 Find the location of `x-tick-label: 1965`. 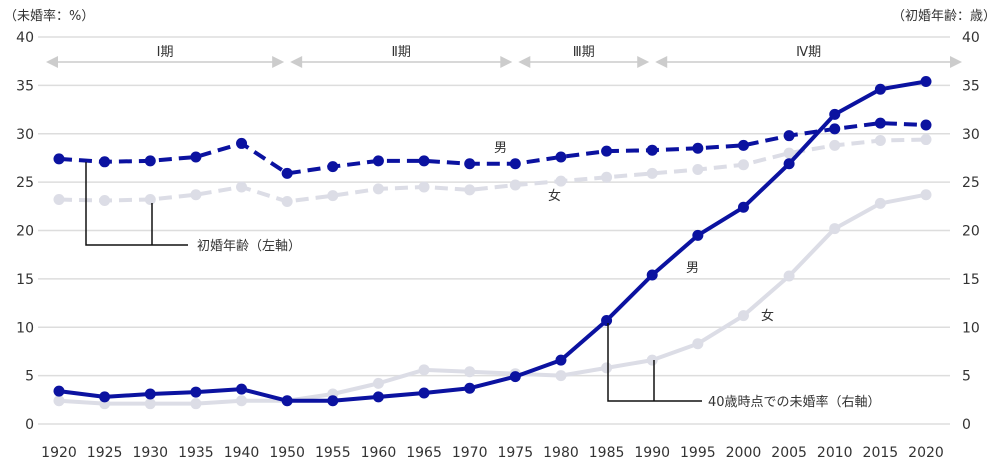

x-tick-label: 1965 is located at coordinates (424, 453).